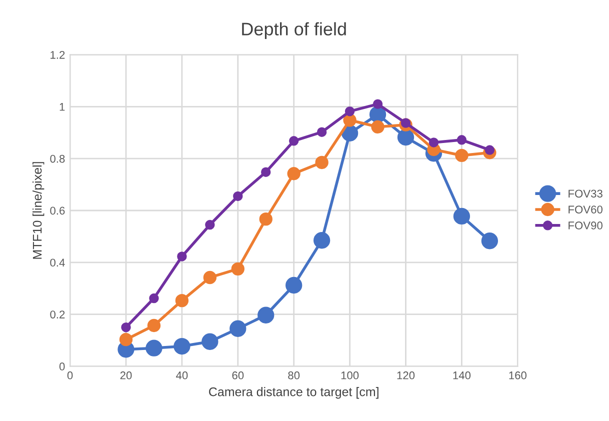 Image resolution: width=609 pixels, height=421 pixels. I want to click on y-tick-label: 0.6, so click(57, 210).